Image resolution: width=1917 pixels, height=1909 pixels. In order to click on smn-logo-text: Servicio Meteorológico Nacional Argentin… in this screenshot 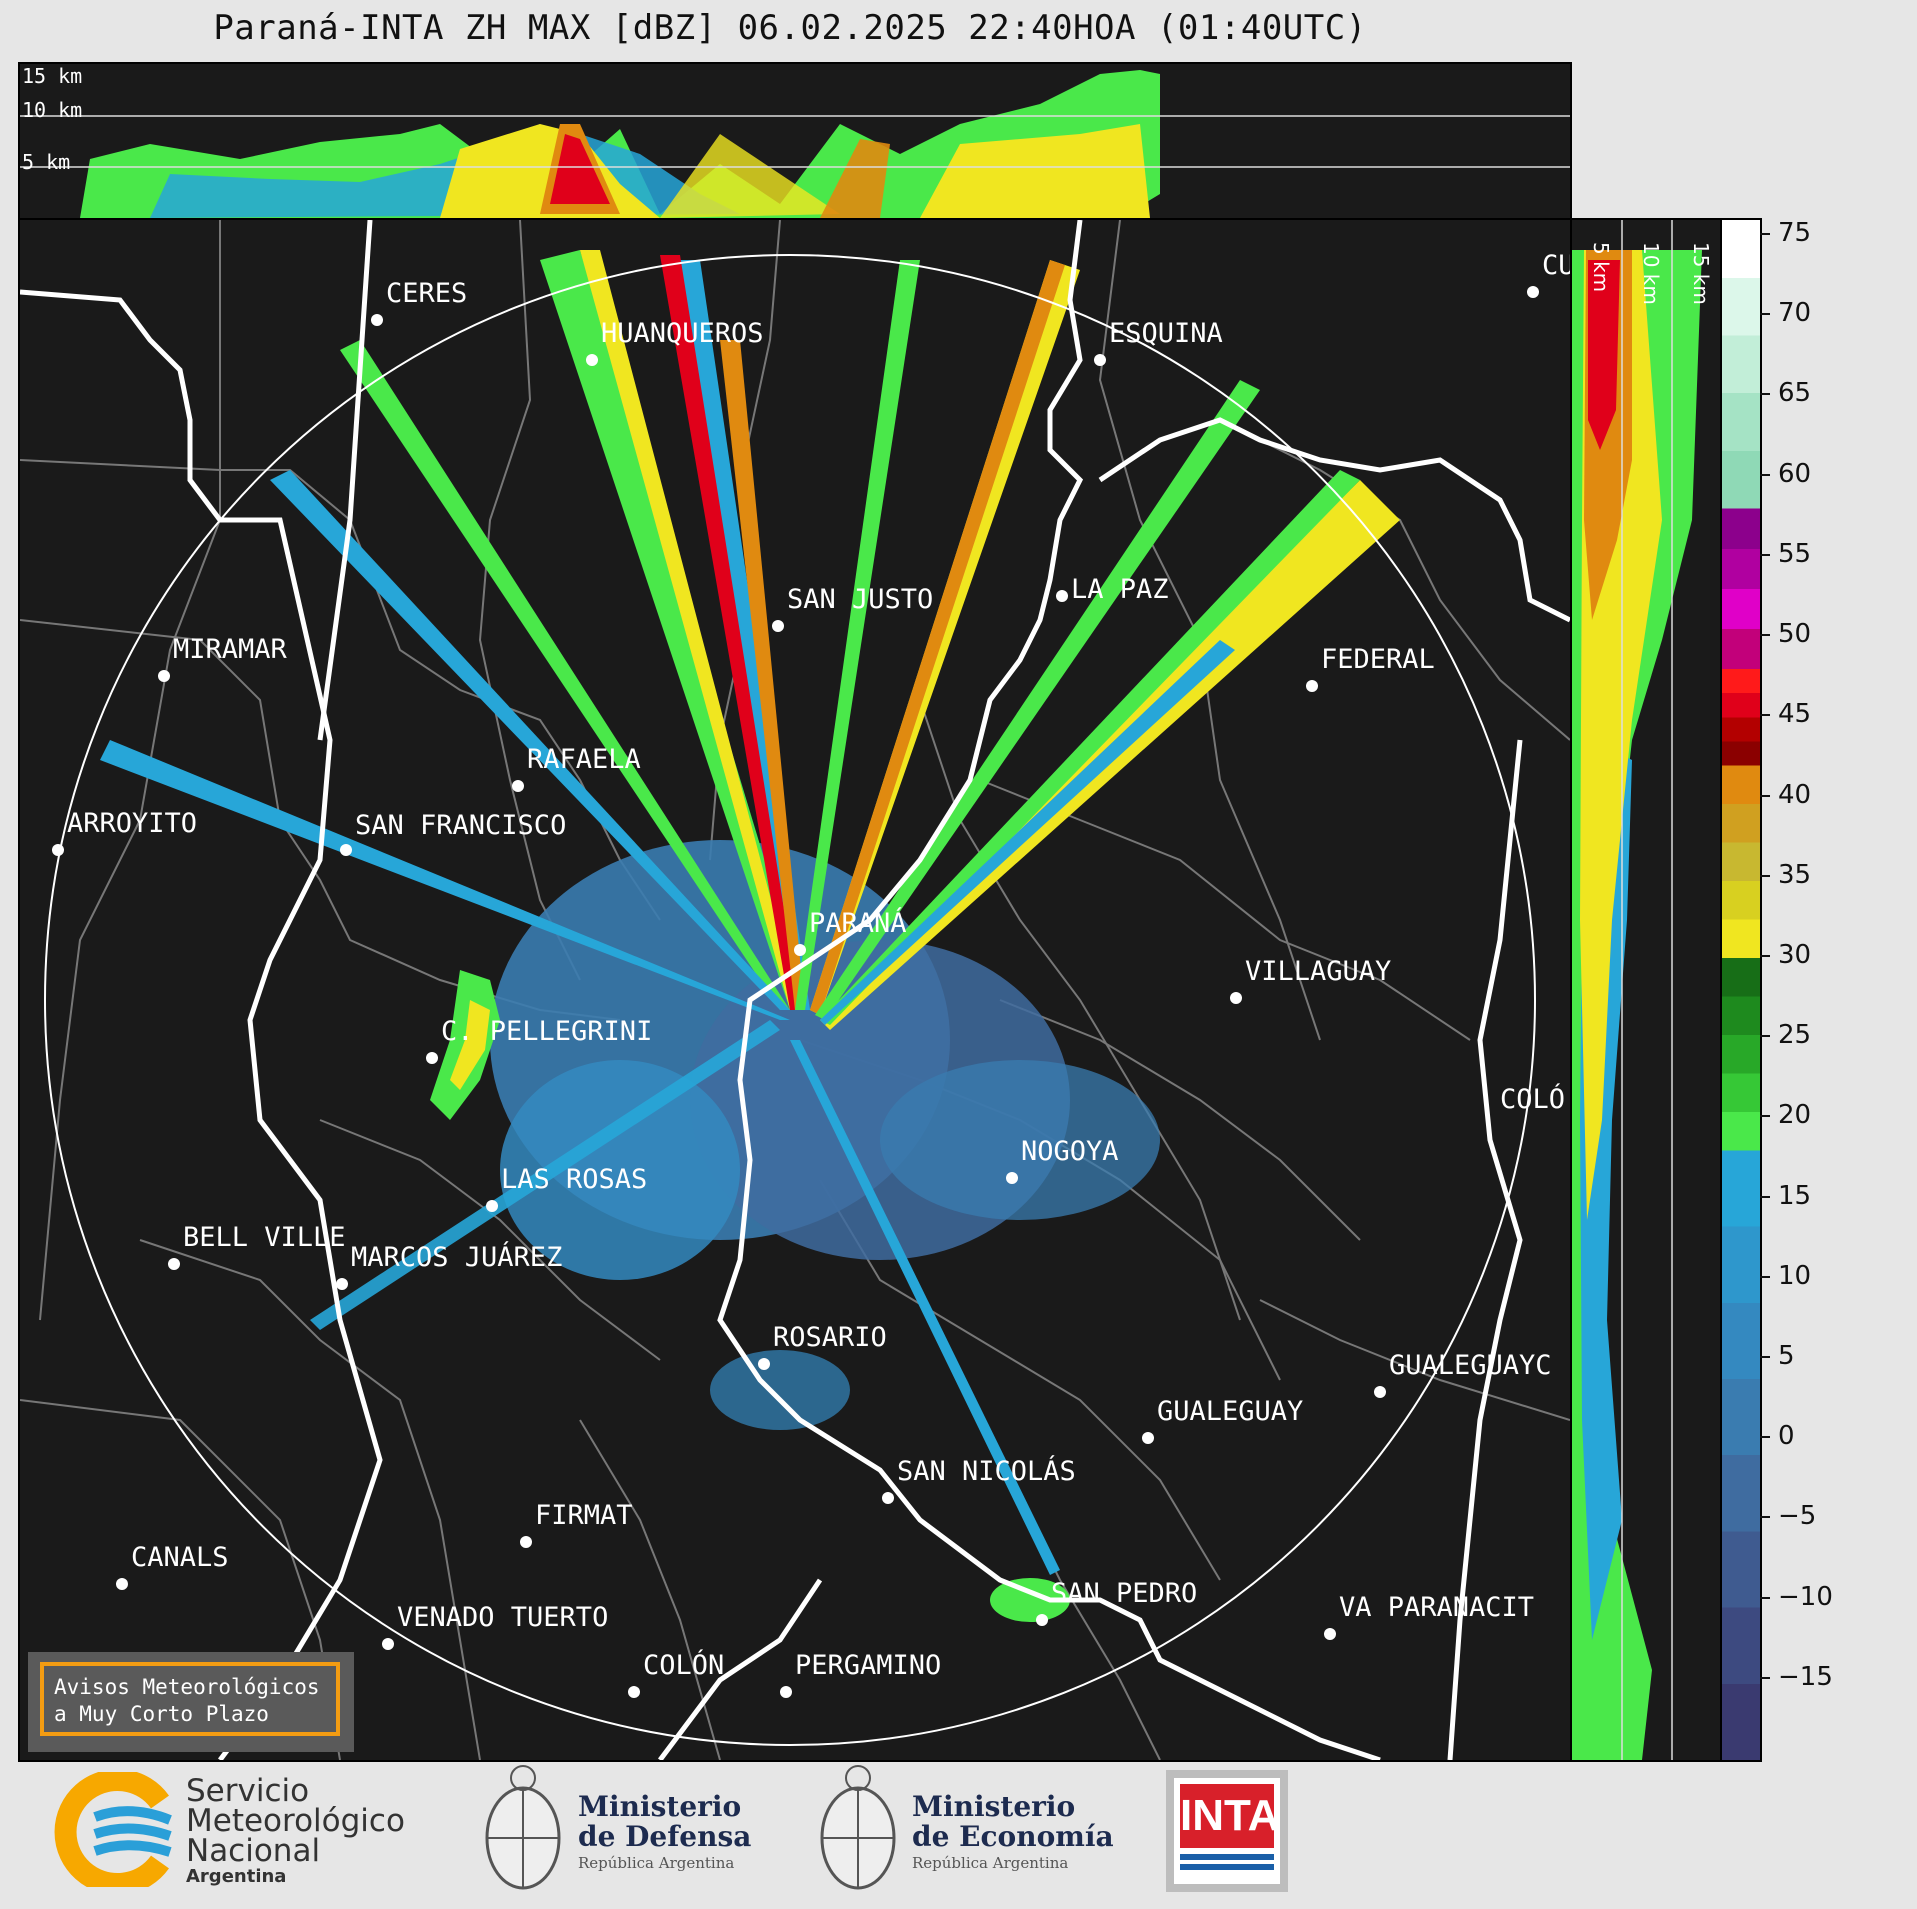, I will do `click(295, 1832)`.